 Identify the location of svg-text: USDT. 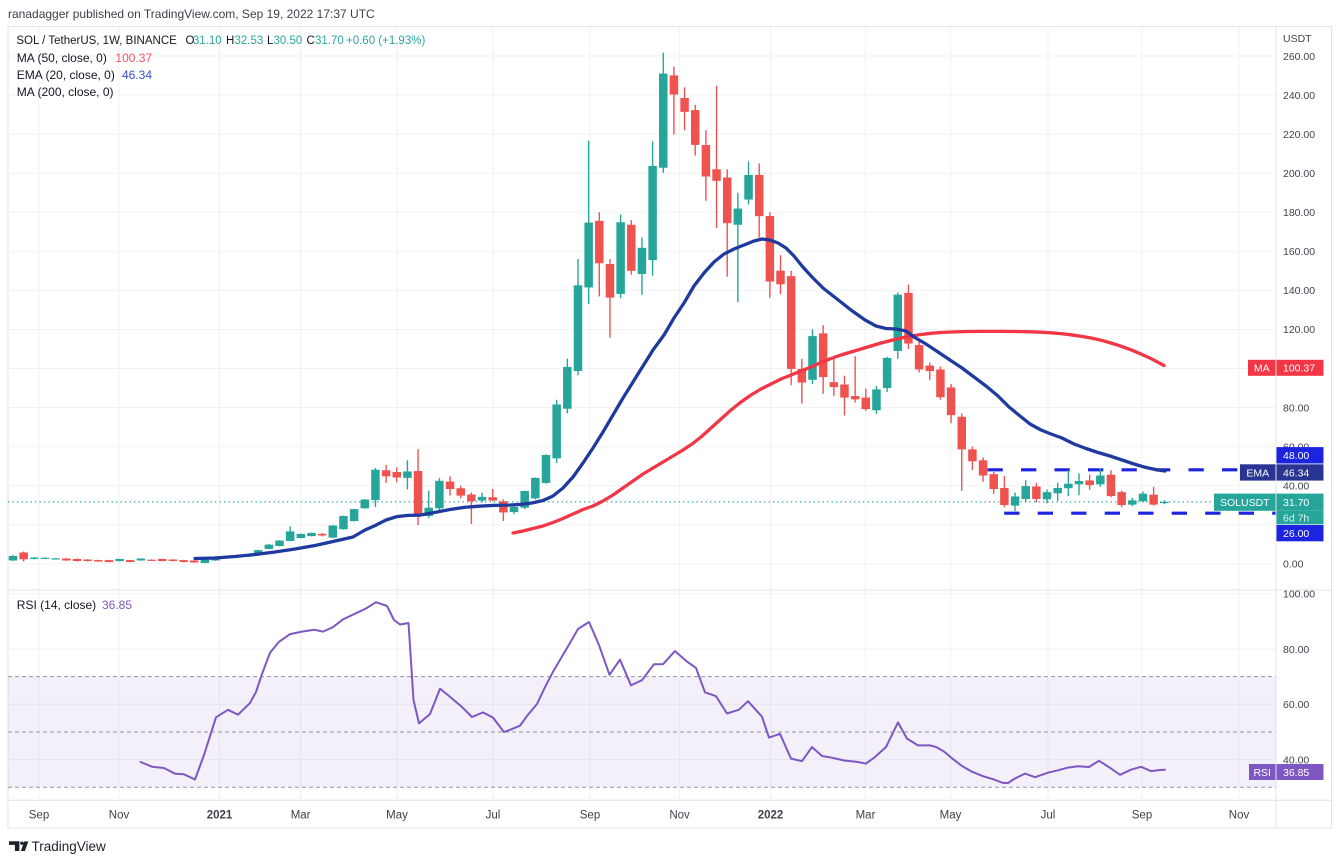
(1297, 39).